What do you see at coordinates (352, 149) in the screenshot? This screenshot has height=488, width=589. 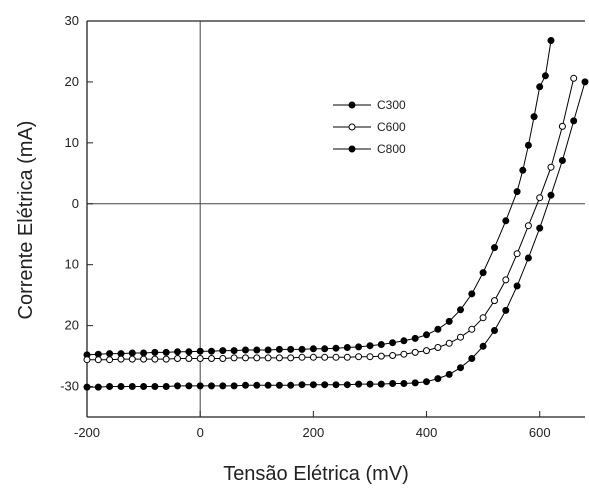 I see `legend-marker-c800` at bounding box center [352, 149].